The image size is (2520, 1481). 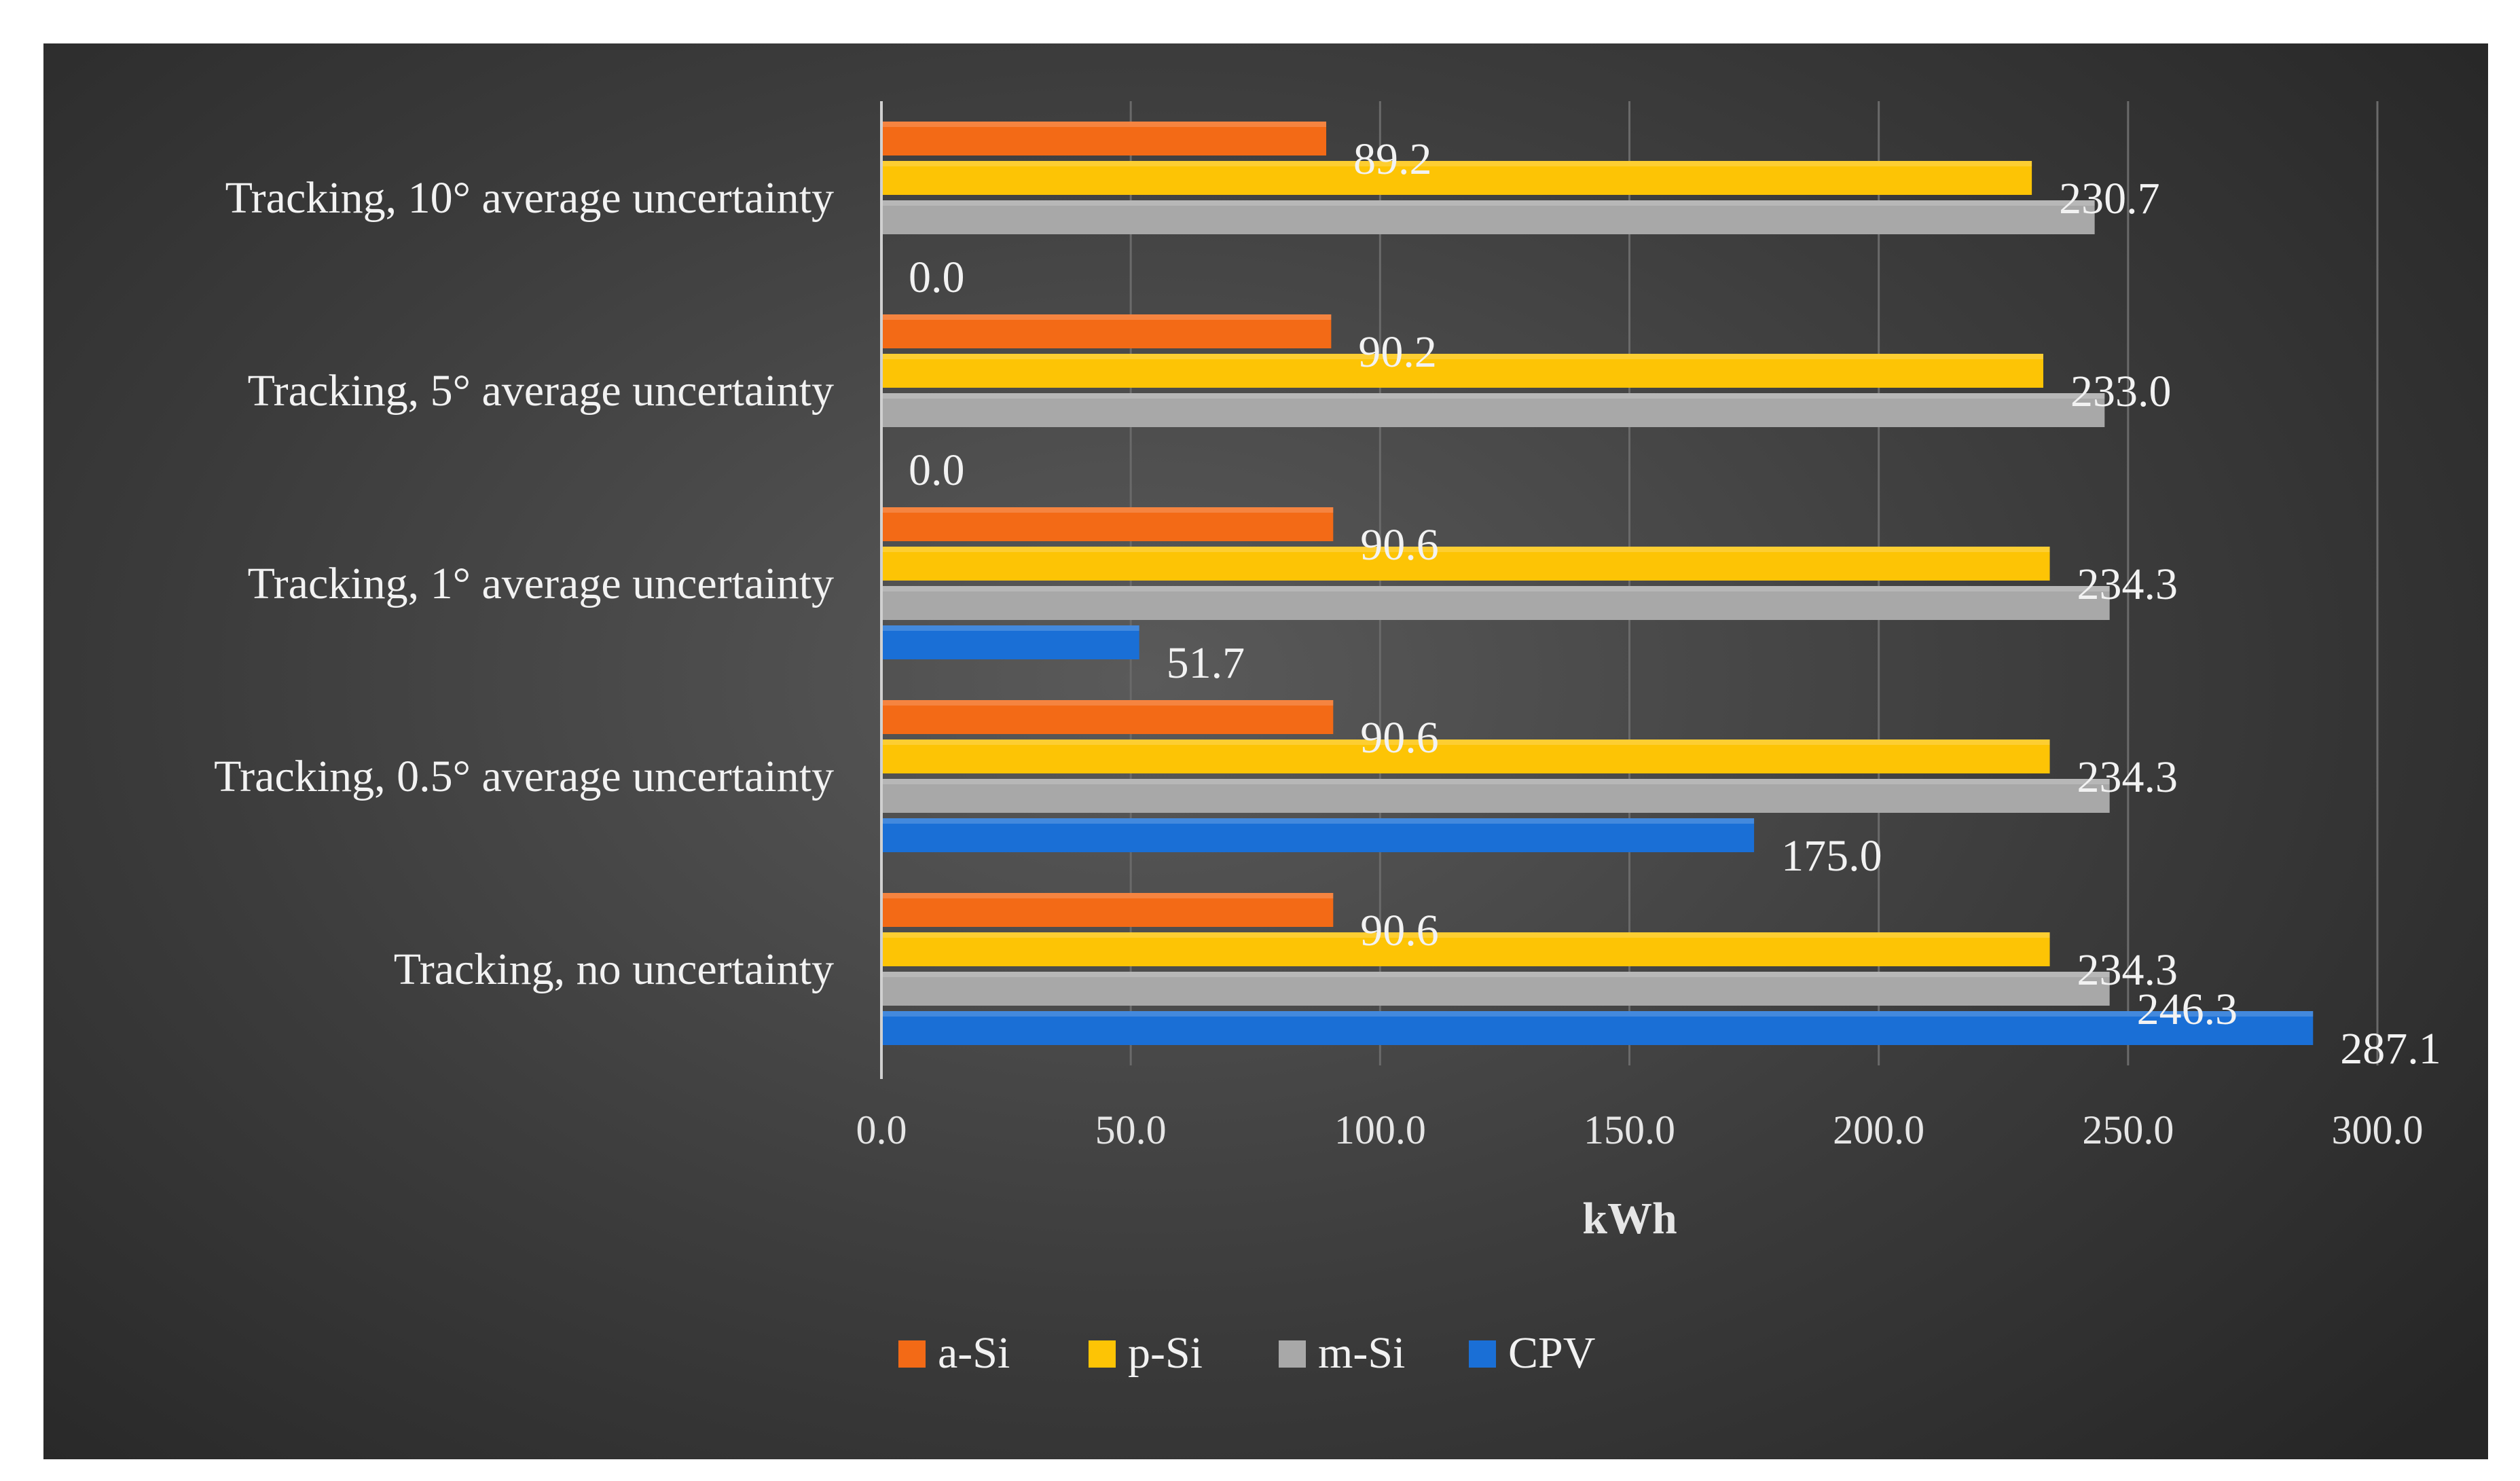 I want to click on data-label: 90.2, so click(x=1398, y=352).